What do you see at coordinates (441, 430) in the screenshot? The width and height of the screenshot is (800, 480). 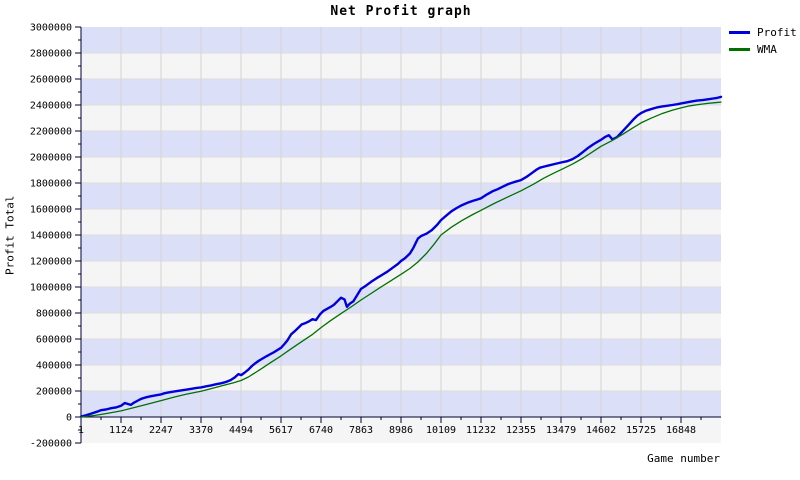 I see `x-tick-label: 10109` at bounding box center [441, 430].